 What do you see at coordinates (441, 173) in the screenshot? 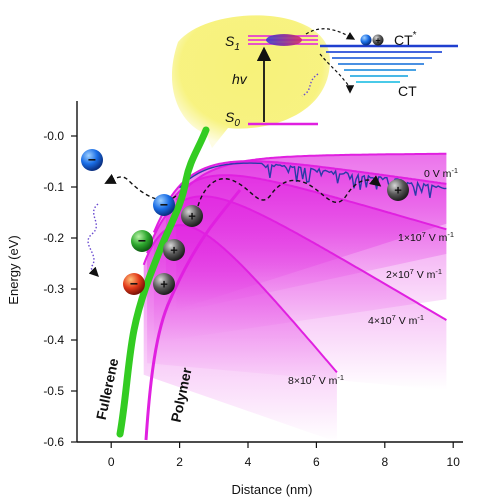
I see `field-label-0: 0 V m-1` at bounding box center [441, 173].